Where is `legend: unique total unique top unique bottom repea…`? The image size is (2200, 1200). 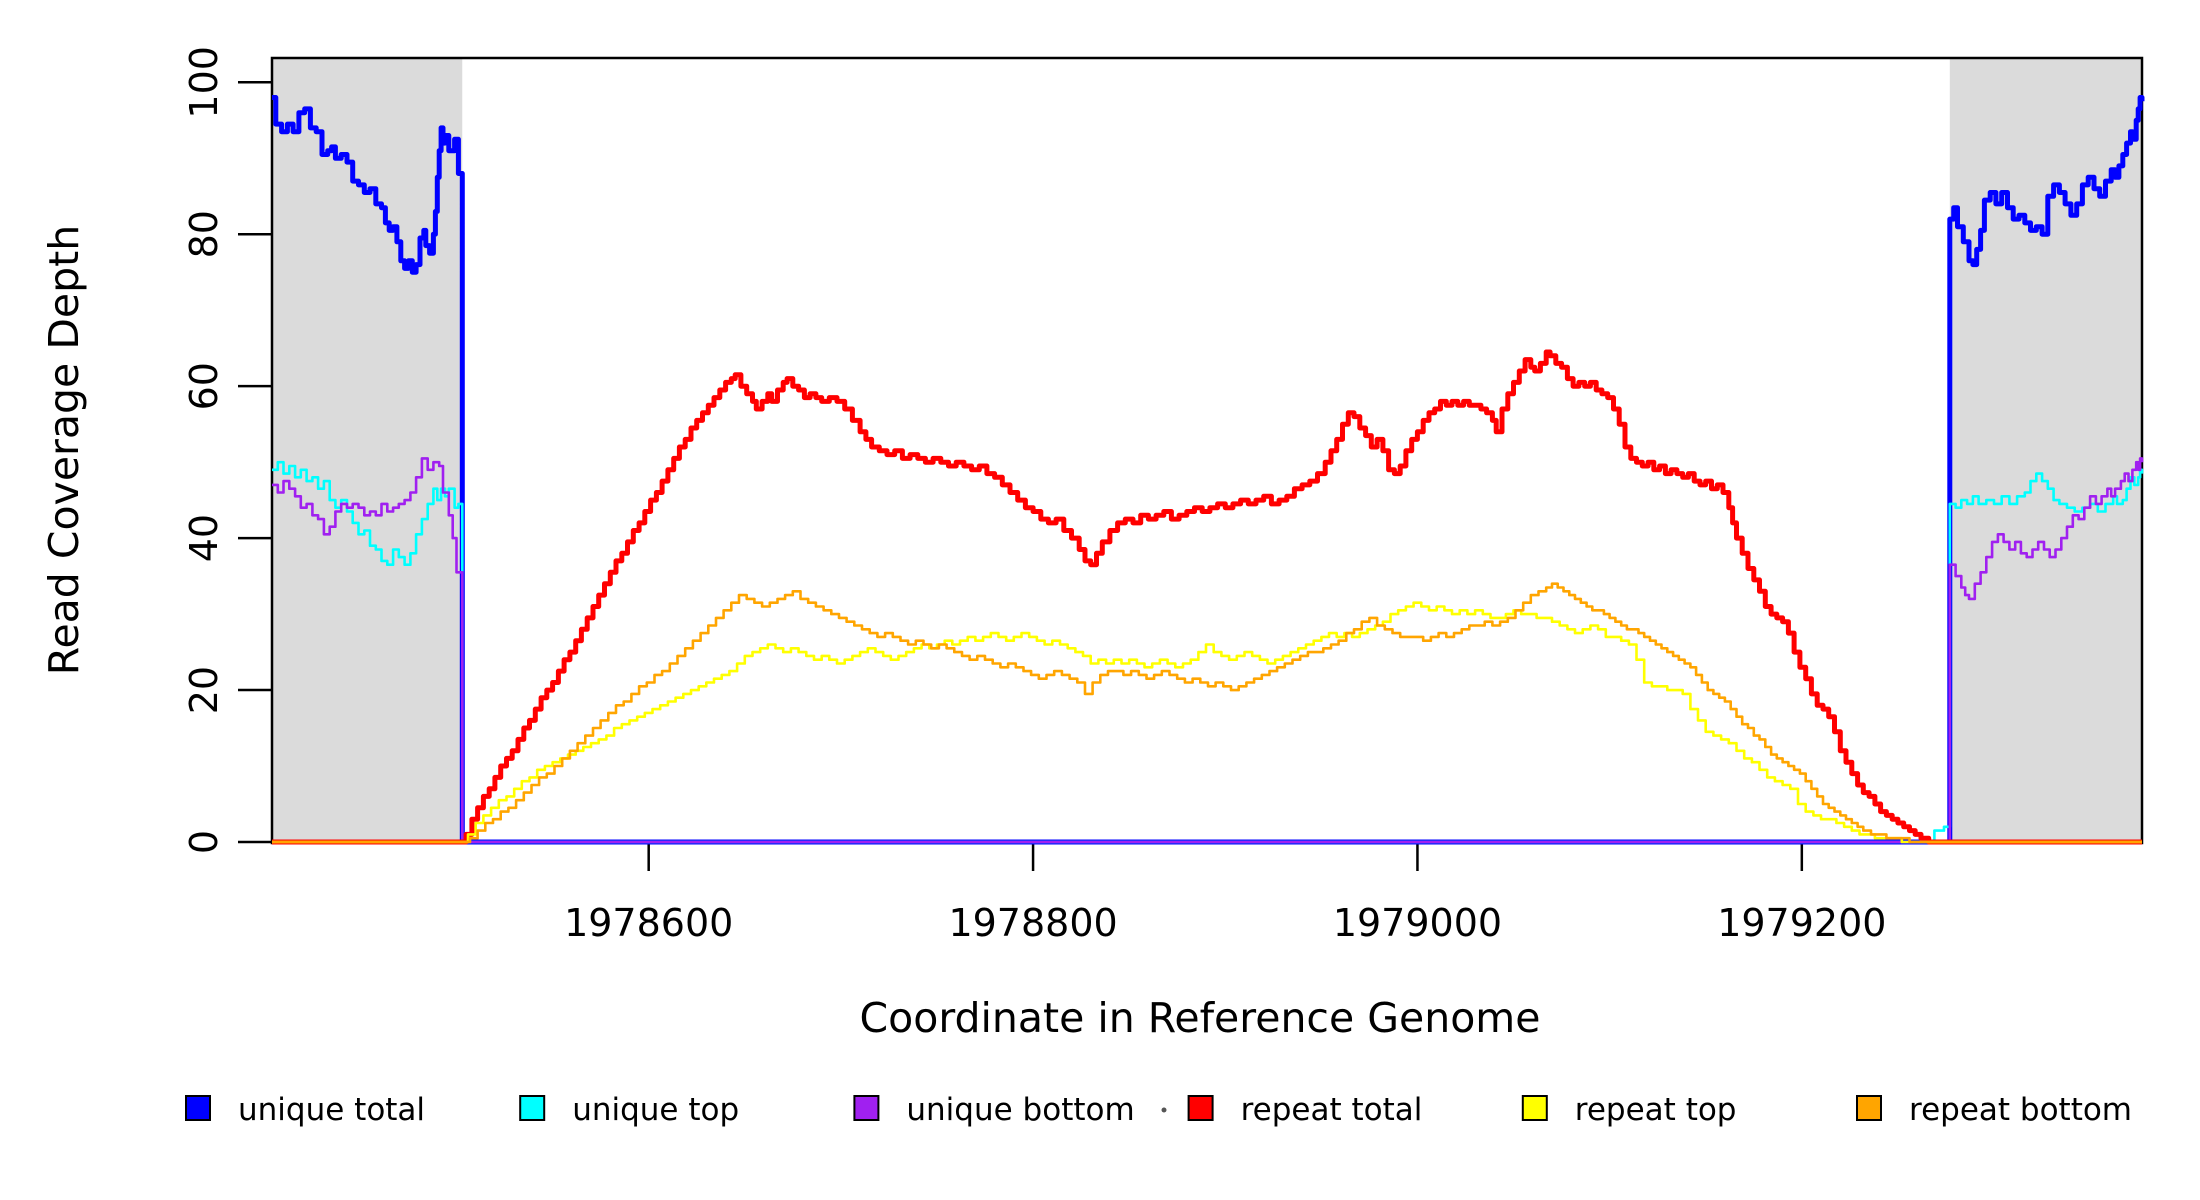
legend: unique total unique top unique bottom repea… is located at coordinates (1158, 1110).